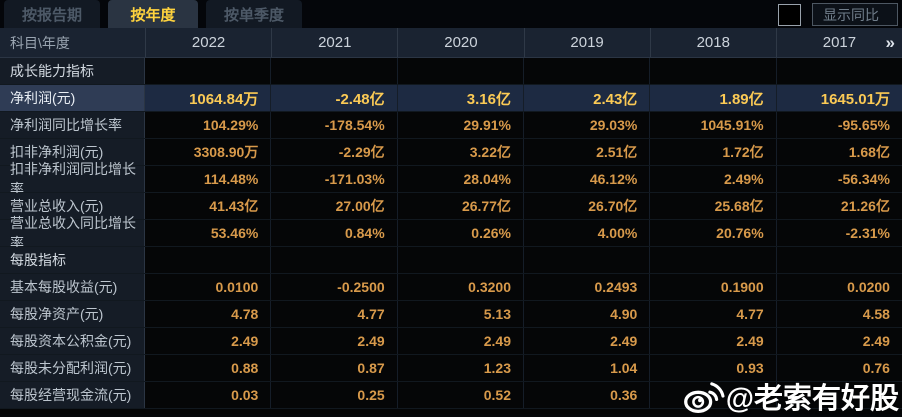 This screenshot has height=417, width=902. What do you see at coordinates (208, 395) in the screenshot?
I see `value-cell: 0.03` at bounding box center [208, 395].